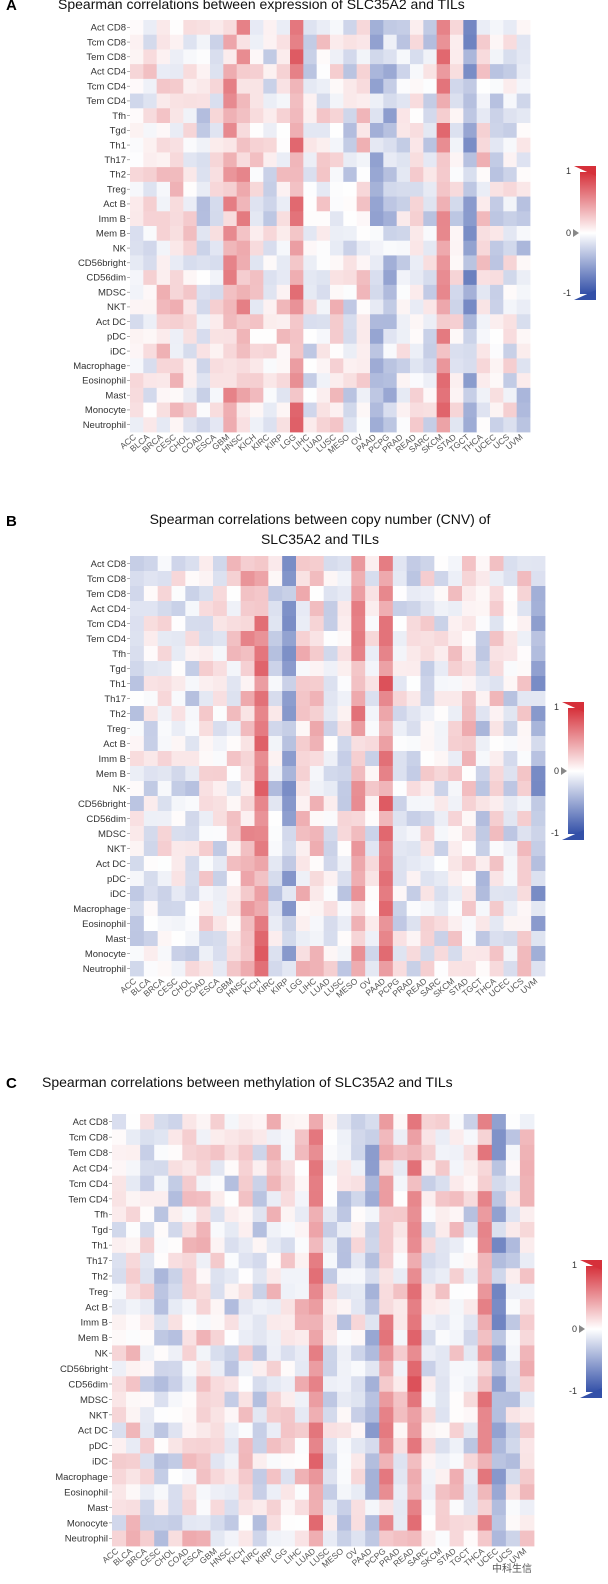 The image size is (608, 1584). I want to click on row-label: MDSC, so click(112, 293).